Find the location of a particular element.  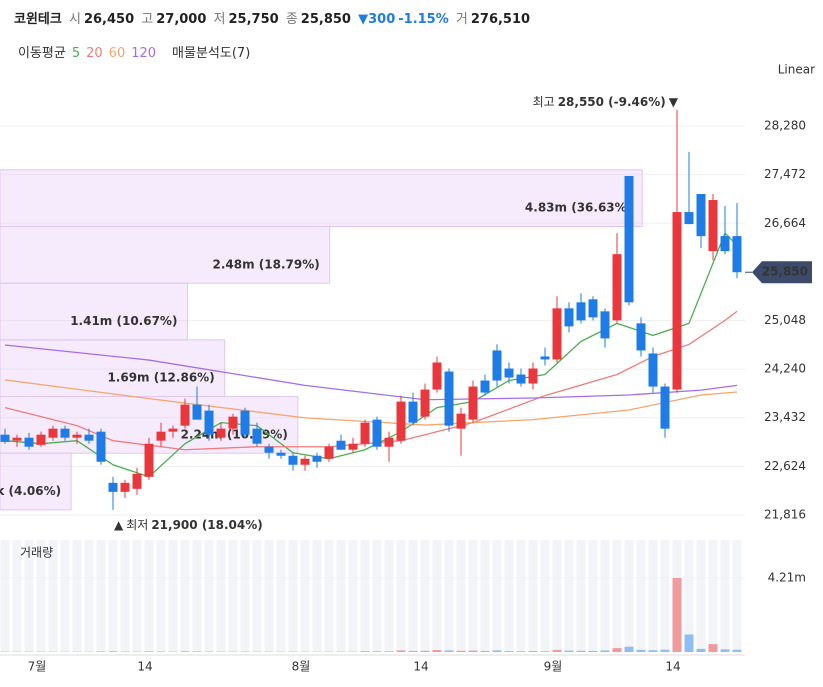

last-price-tag is located at coordinates (782, 272).